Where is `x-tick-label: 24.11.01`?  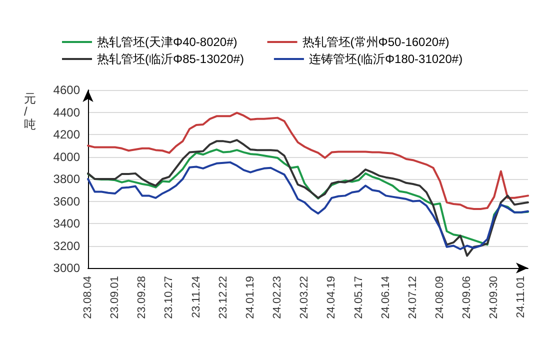 x-tick-label: 24.11.01 is located at coordinates (521, 297).